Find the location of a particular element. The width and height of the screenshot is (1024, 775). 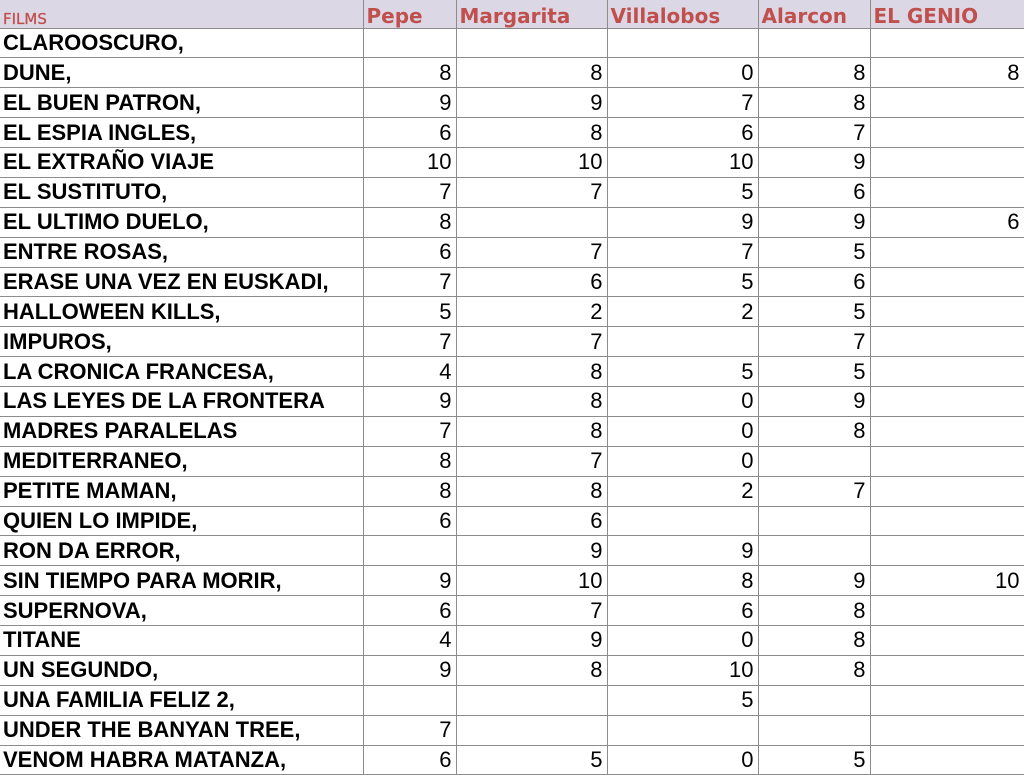

header-films: FILMS is located at coordinates (182, 14).